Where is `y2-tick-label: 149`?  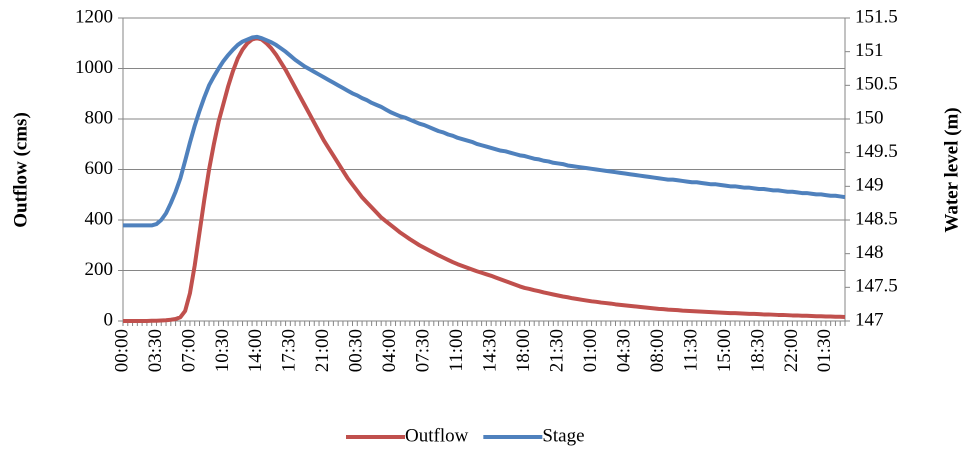 y2-tick-label: 149 is located at coordinates (869, 185).